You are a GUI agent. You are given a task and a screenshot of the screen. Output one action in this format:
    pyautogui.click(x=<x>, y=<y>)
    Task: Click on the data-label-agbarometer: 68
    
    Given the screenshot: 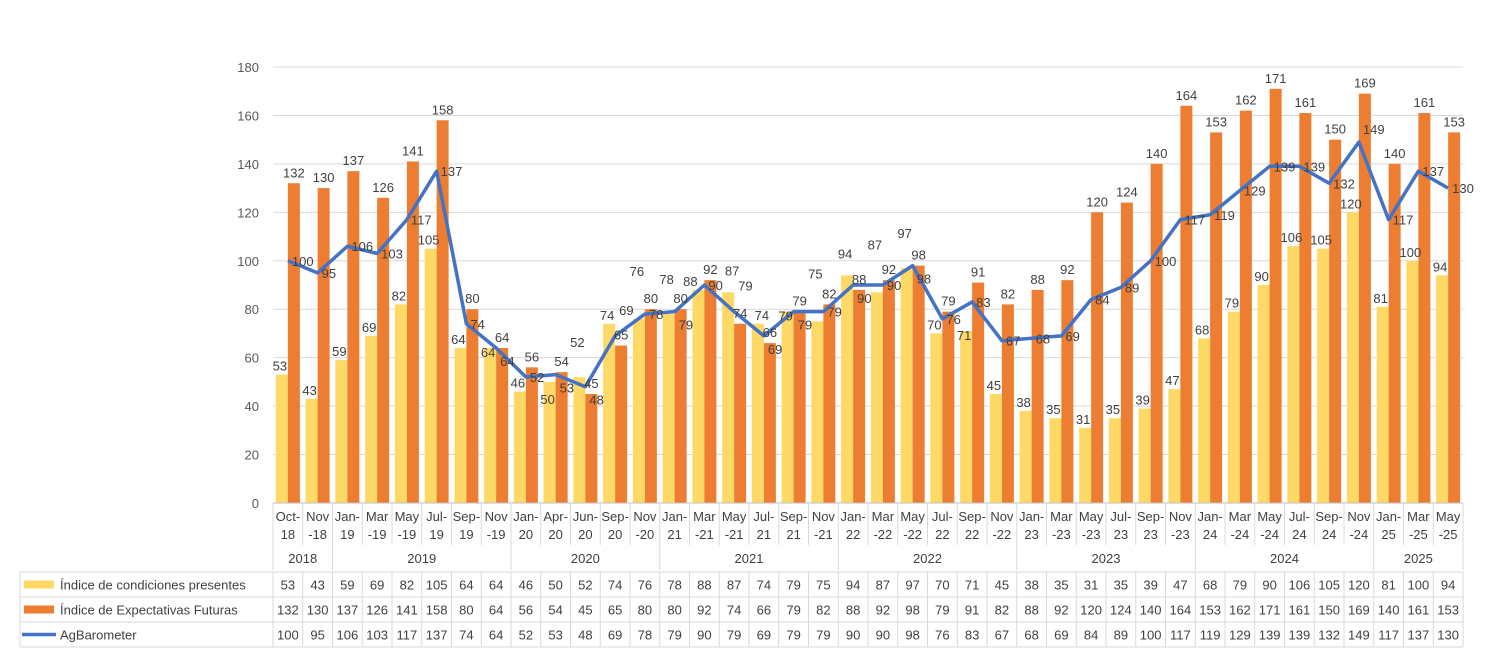 What is the action you would take?
    pyautogui.click(x=1043, y=338)
    